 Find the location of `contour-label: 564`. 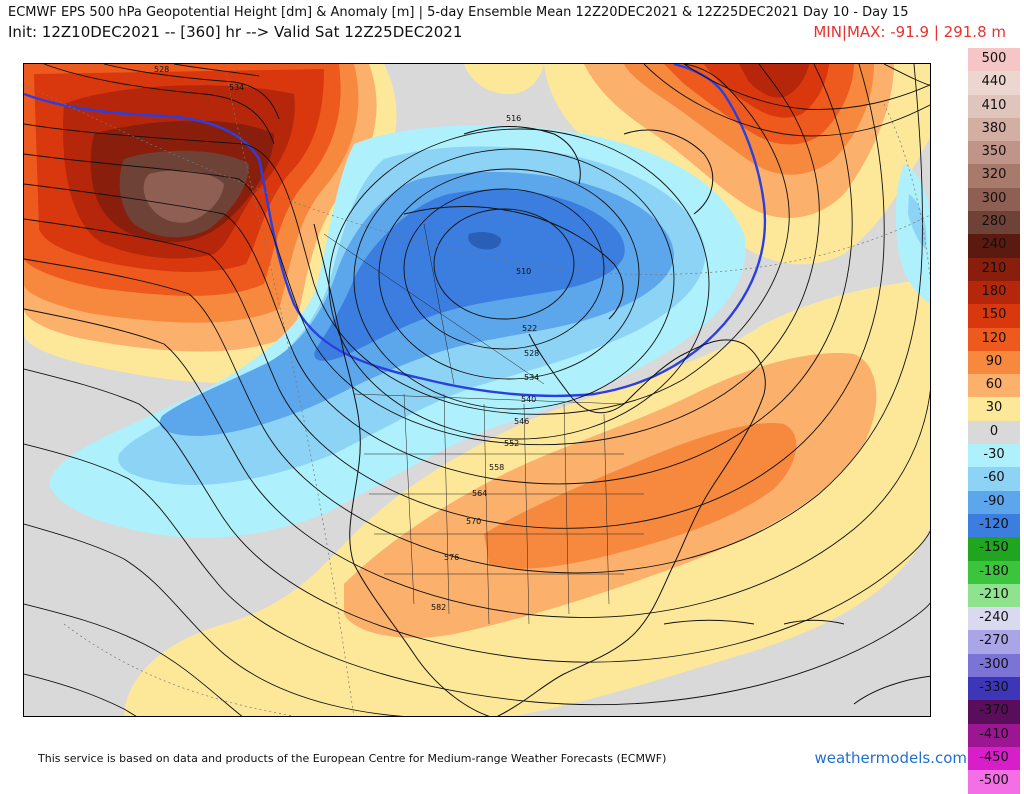

contour-label: 564 is located at coordinates (479, 493).